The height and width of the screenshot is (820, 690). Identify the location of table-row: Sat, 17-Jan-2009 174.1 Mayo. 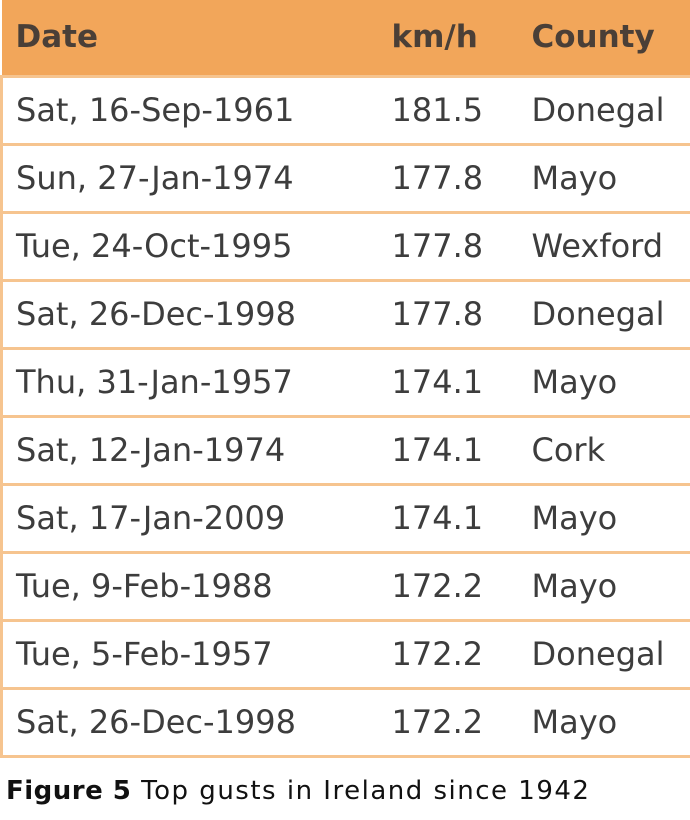
(345, 517).